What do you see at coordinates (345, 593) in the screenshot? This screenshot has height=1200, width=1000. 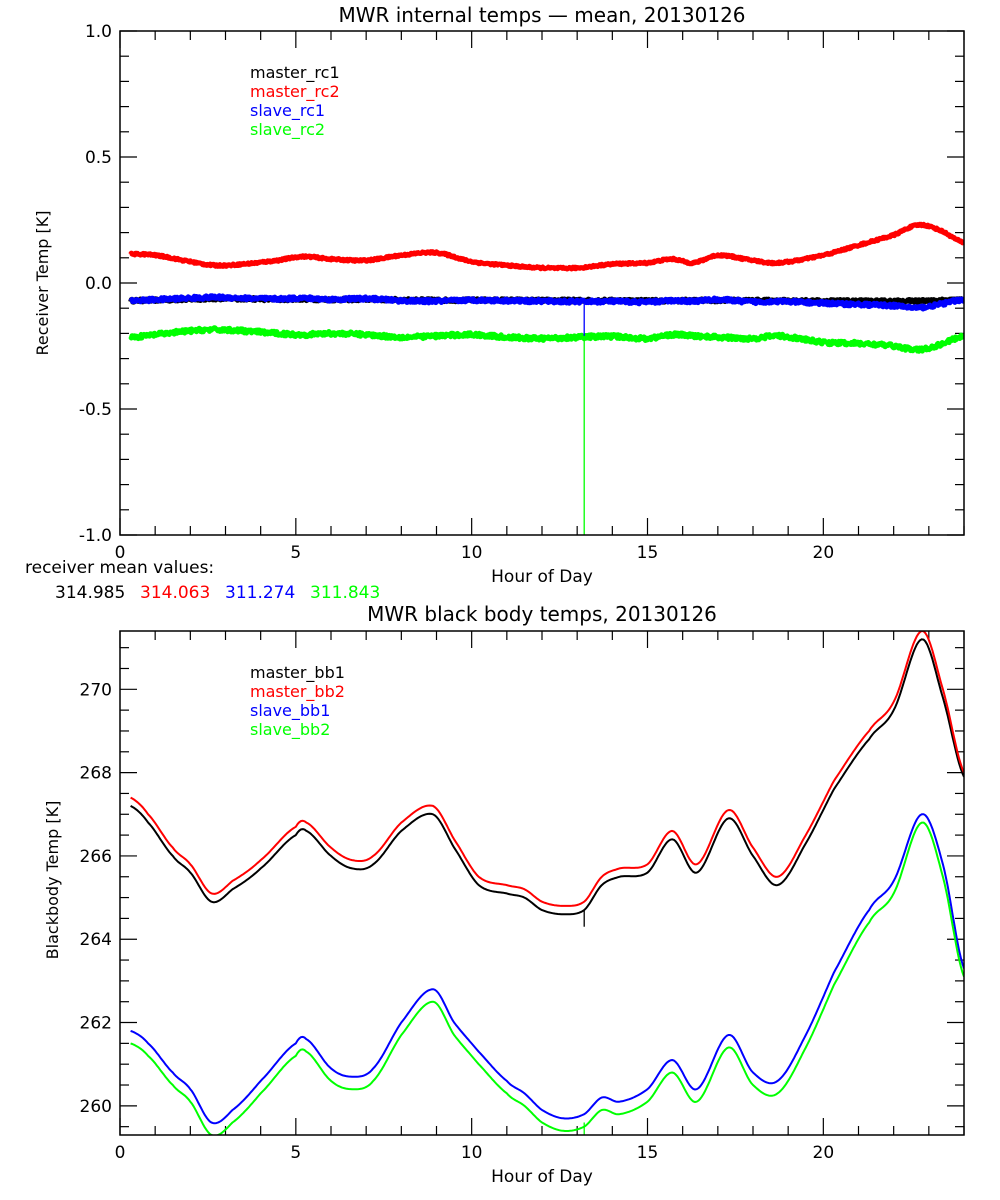 I see `receiver-mean-value: 311.843` at bounding box center [345, 593].